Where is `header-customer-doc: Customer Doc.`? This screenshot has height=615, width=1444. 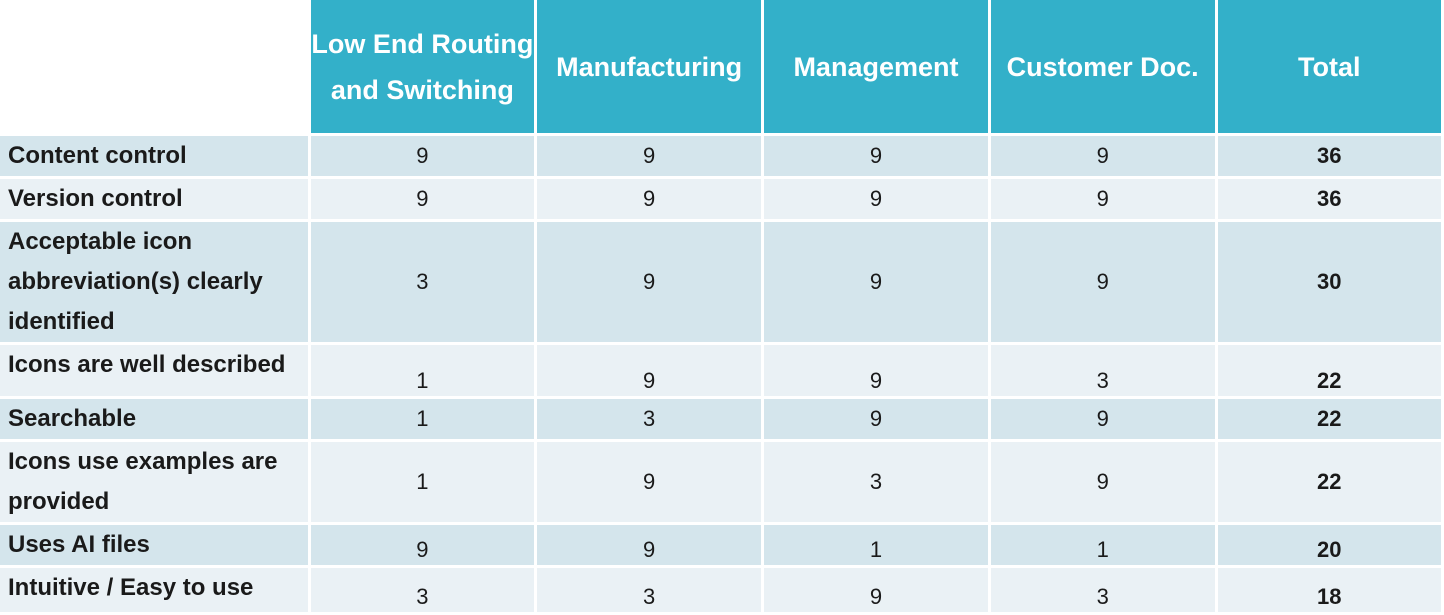
header-customer-doc: Customer Doc. is located at coordinates (1102, 66).